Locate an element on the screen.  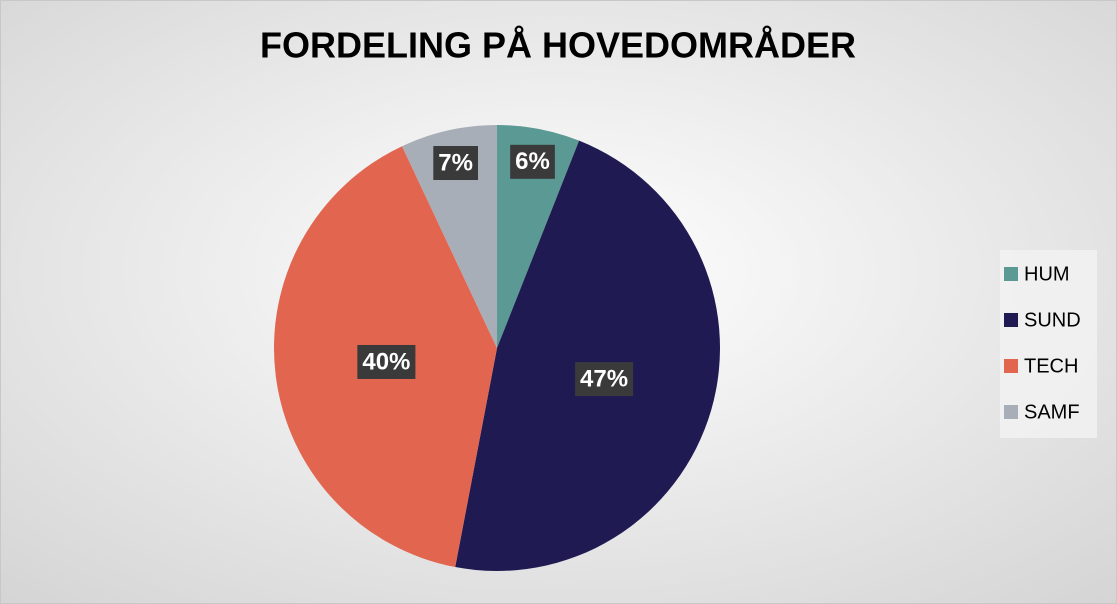
data-label-text: 40% is located at coordinates (386, 361).